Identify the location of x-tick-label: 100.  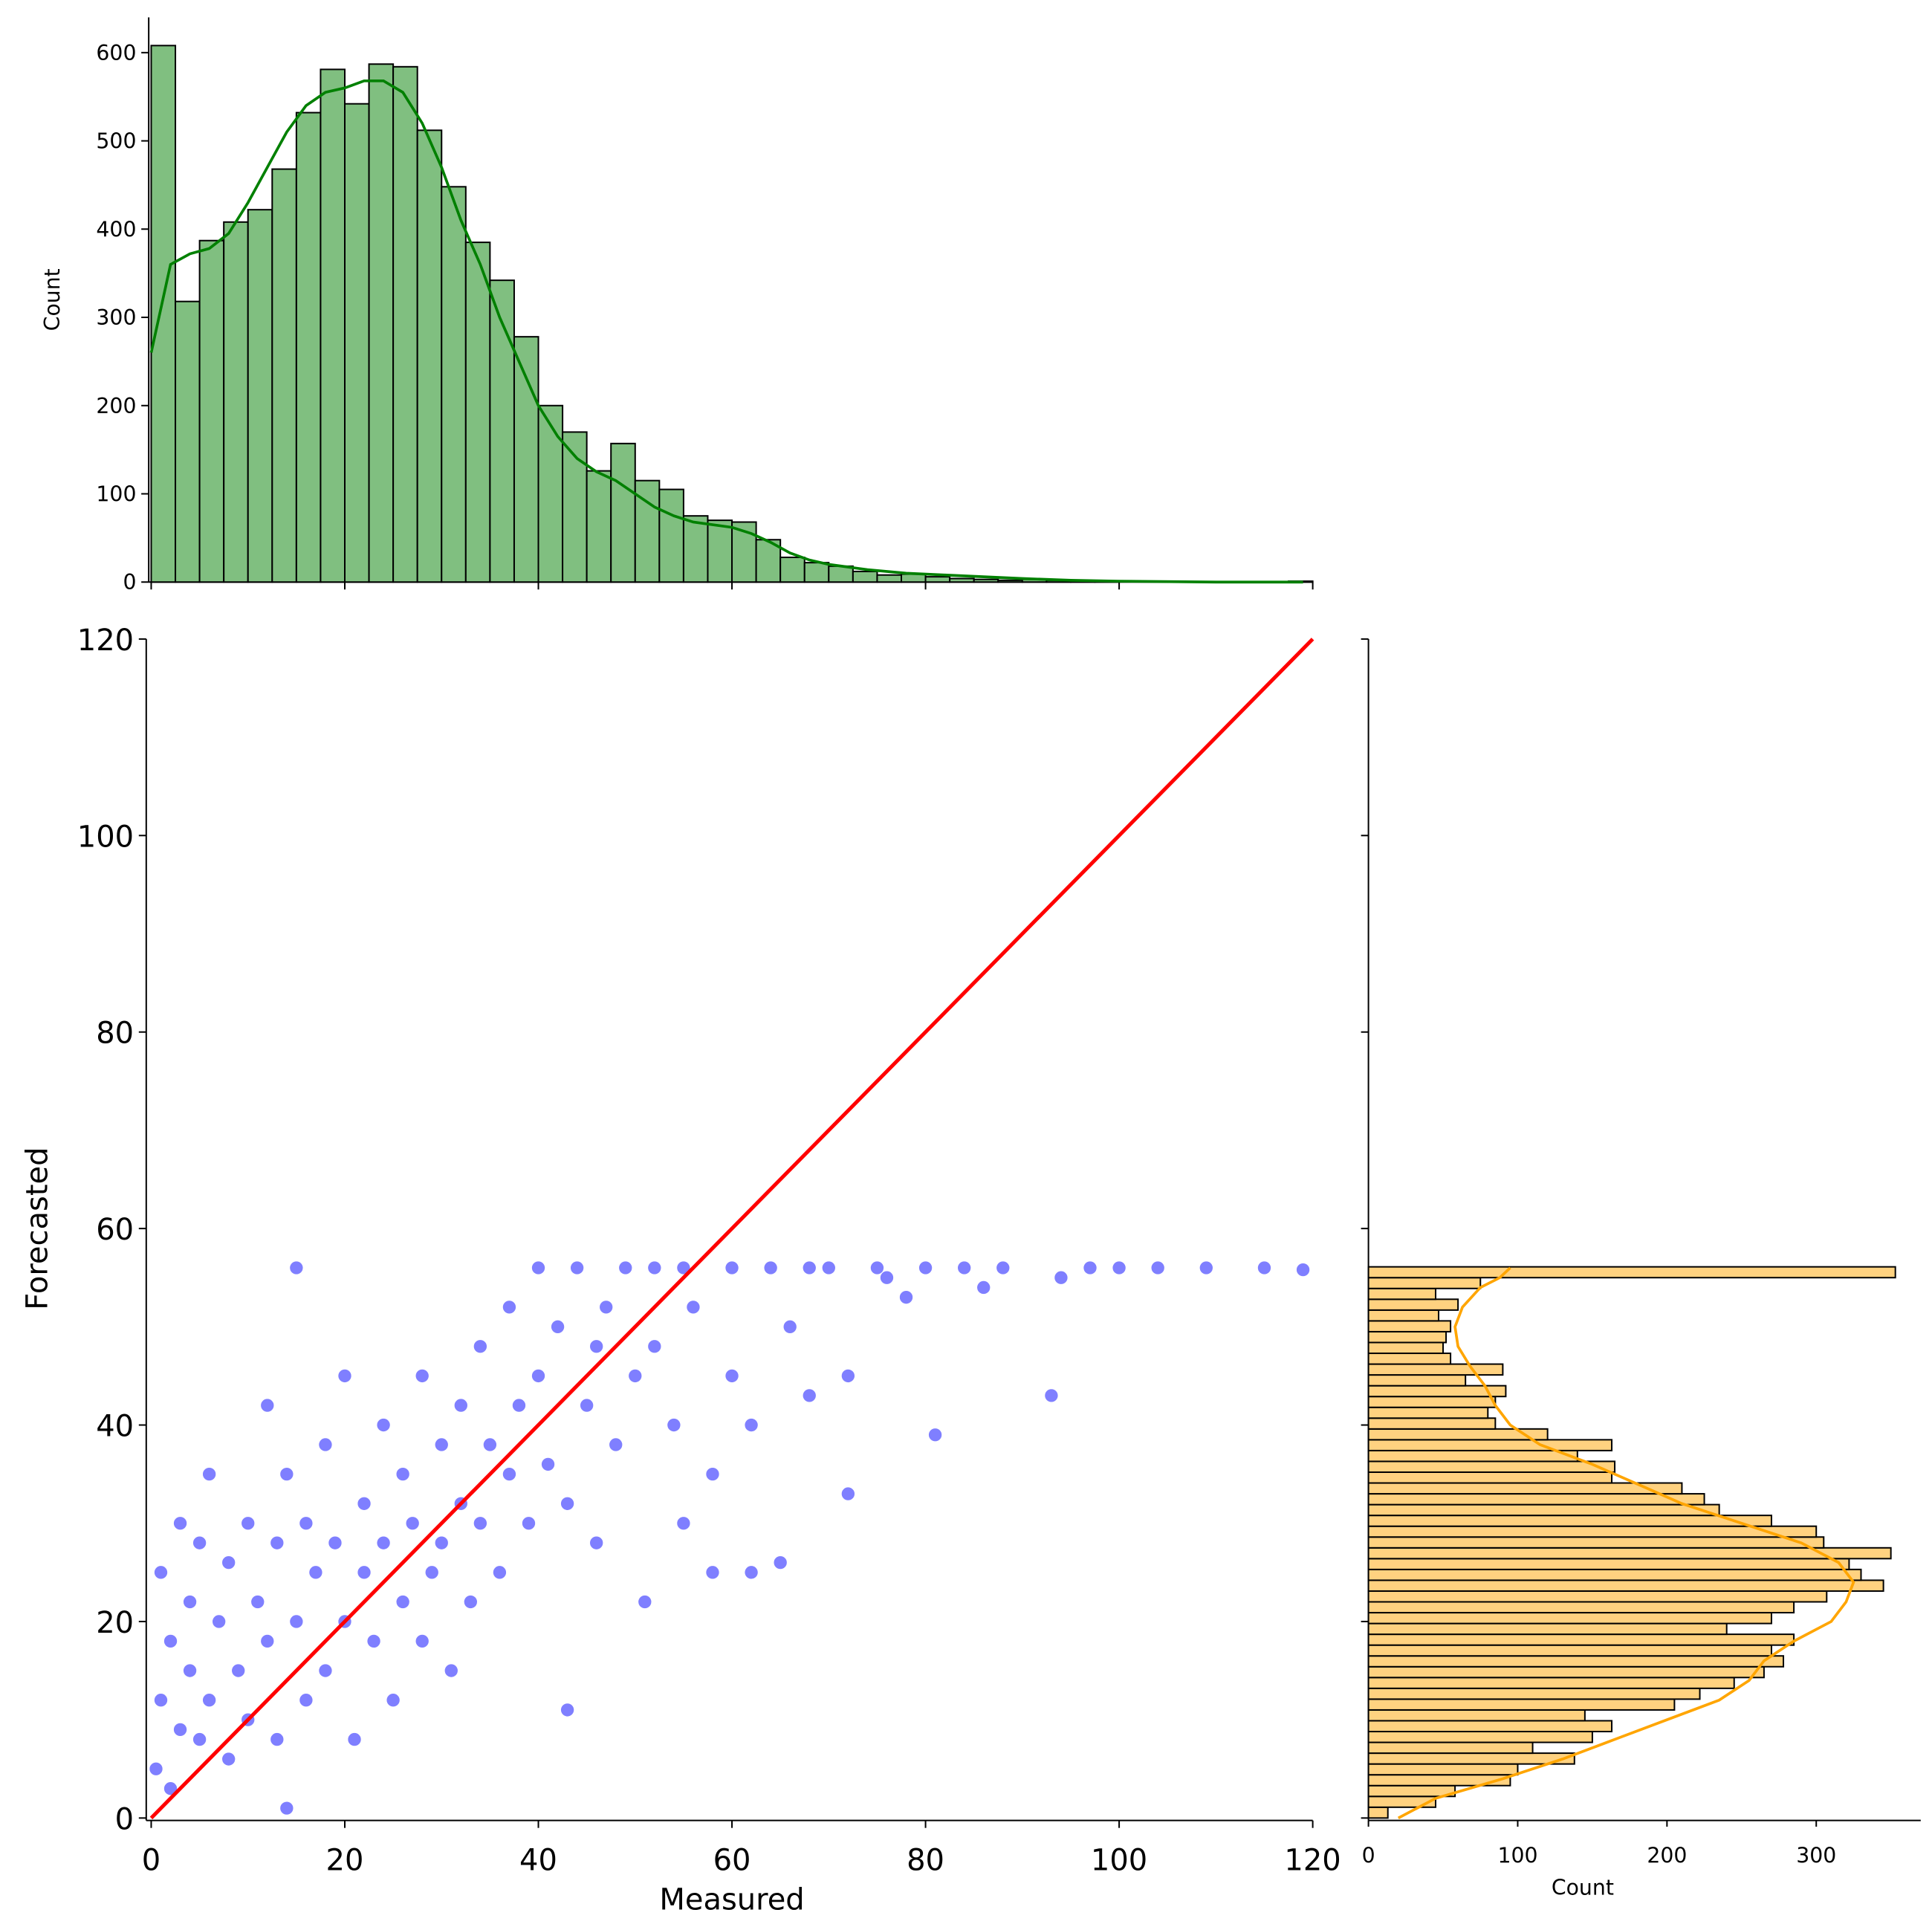
(1517, 1855).